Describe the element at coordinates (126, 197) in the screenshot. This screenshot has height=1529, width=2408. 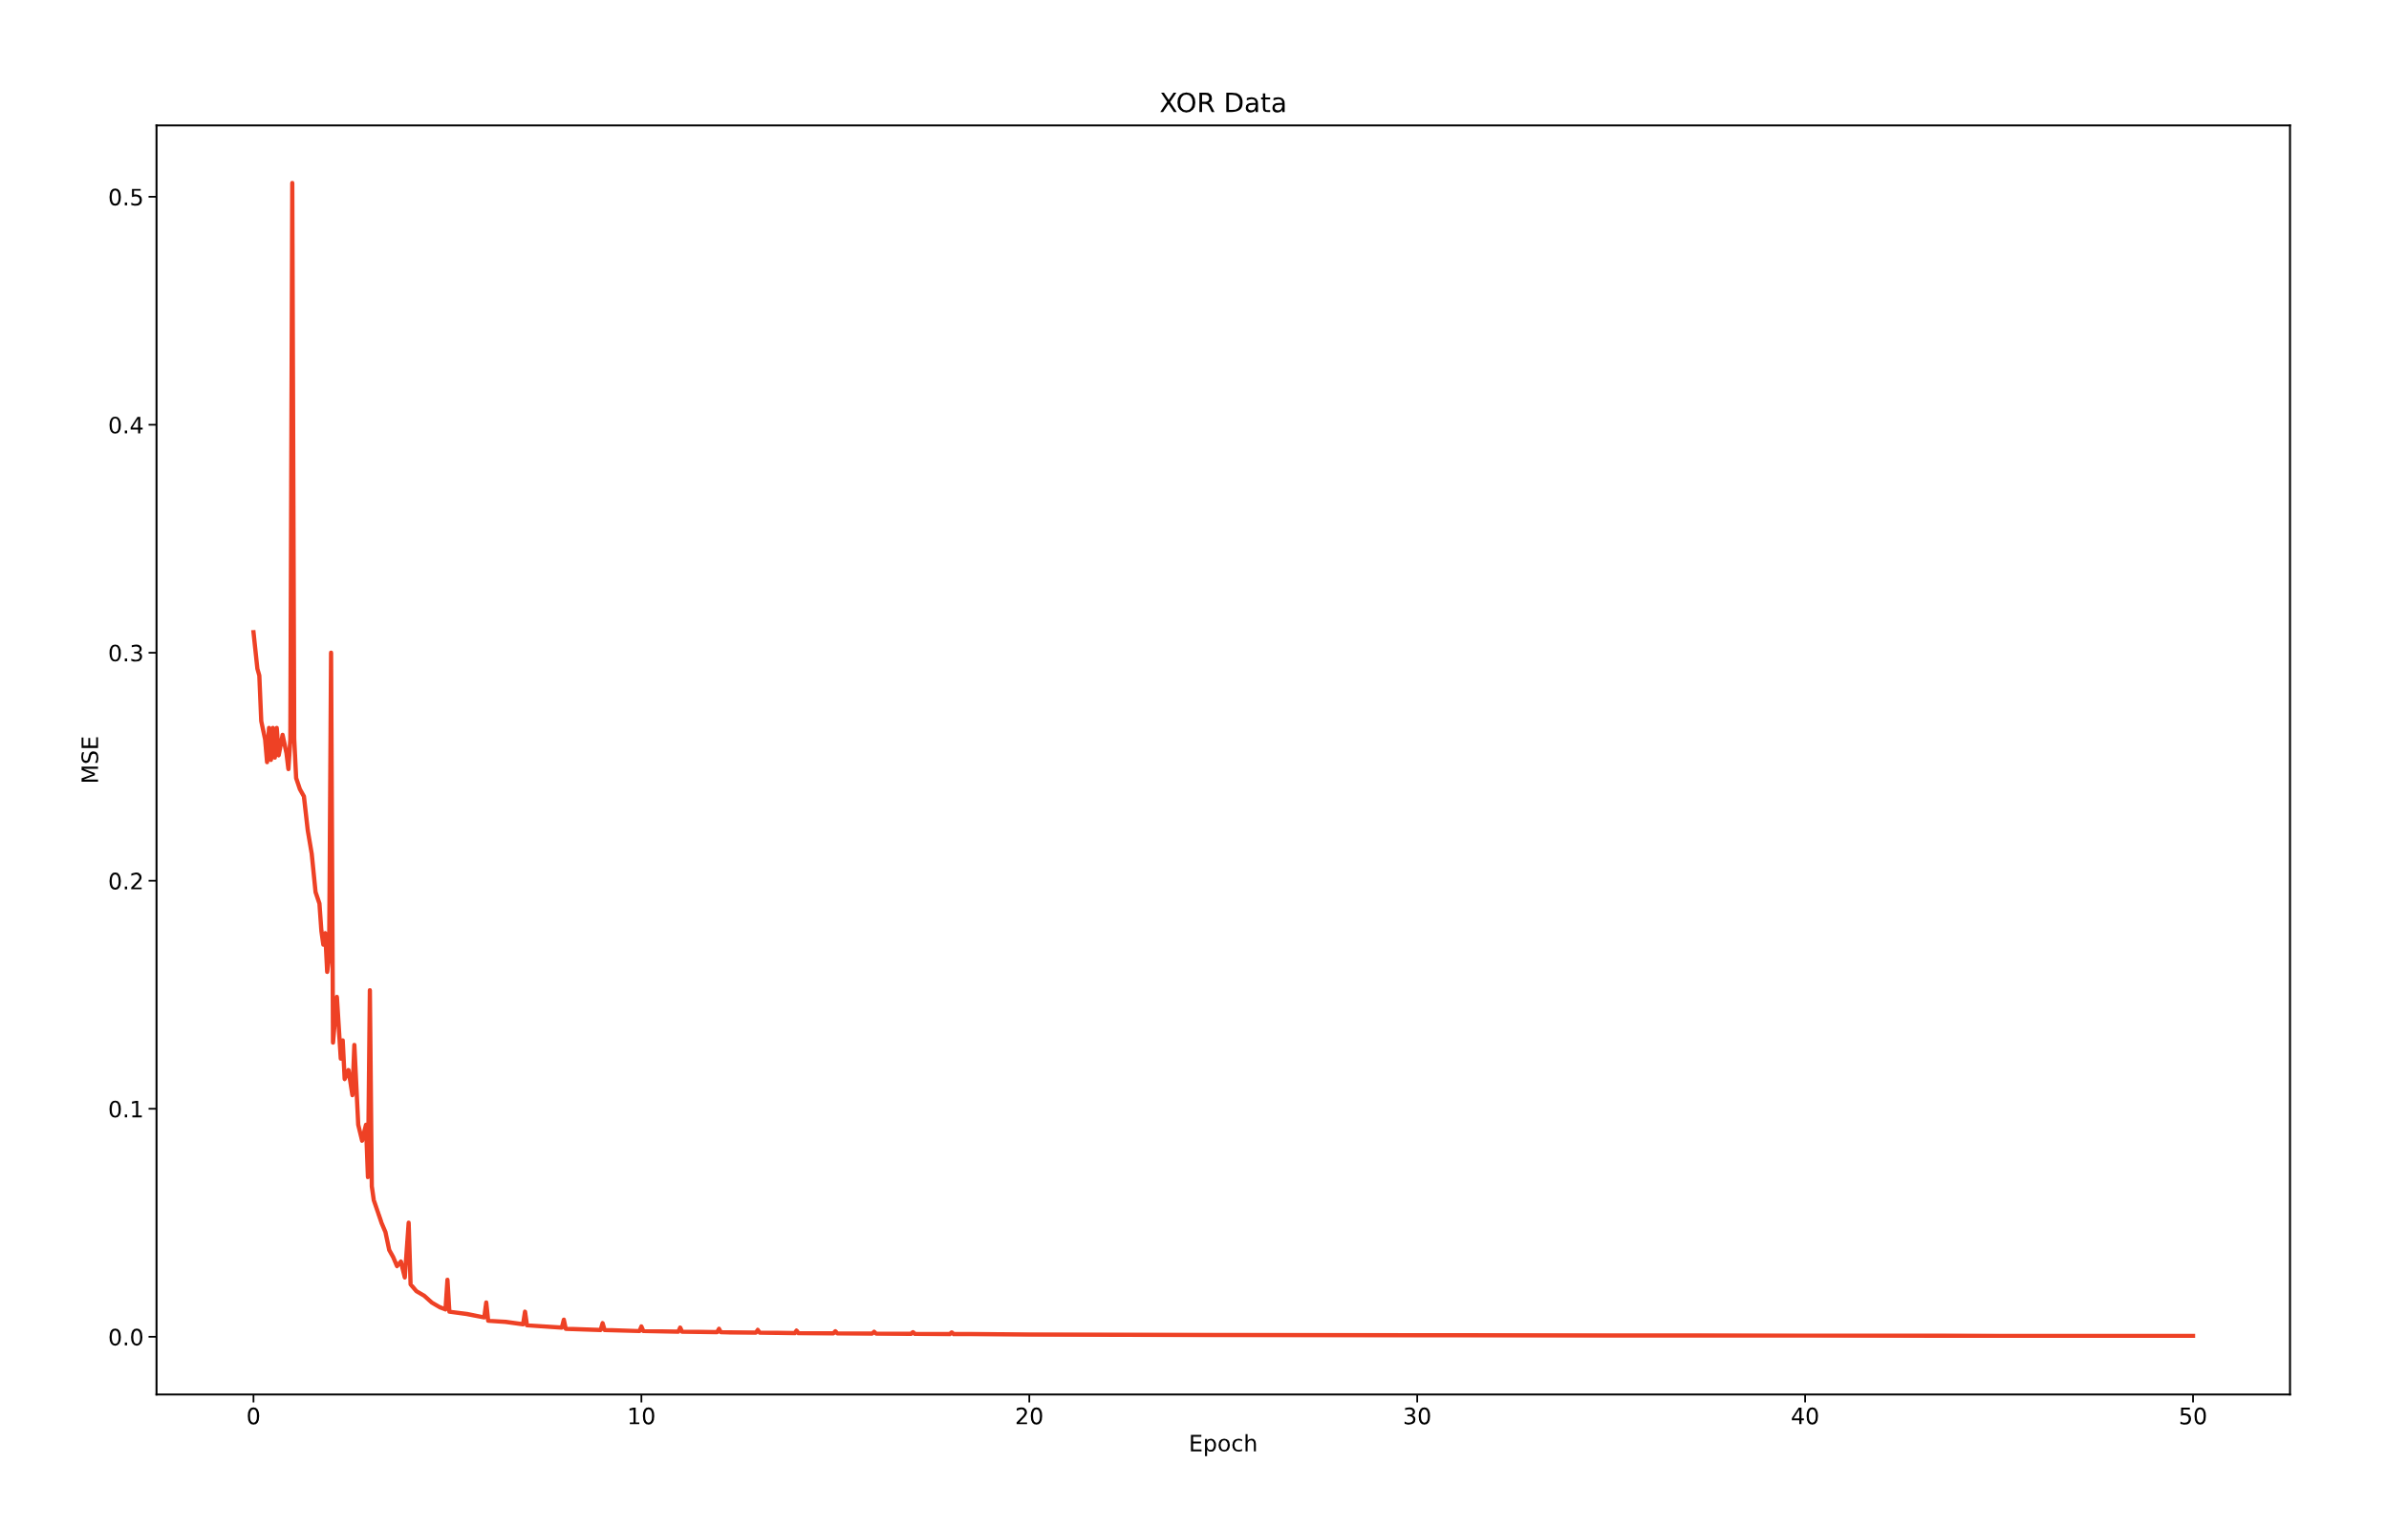
I see `y-tick-label: 0.5` at that location.